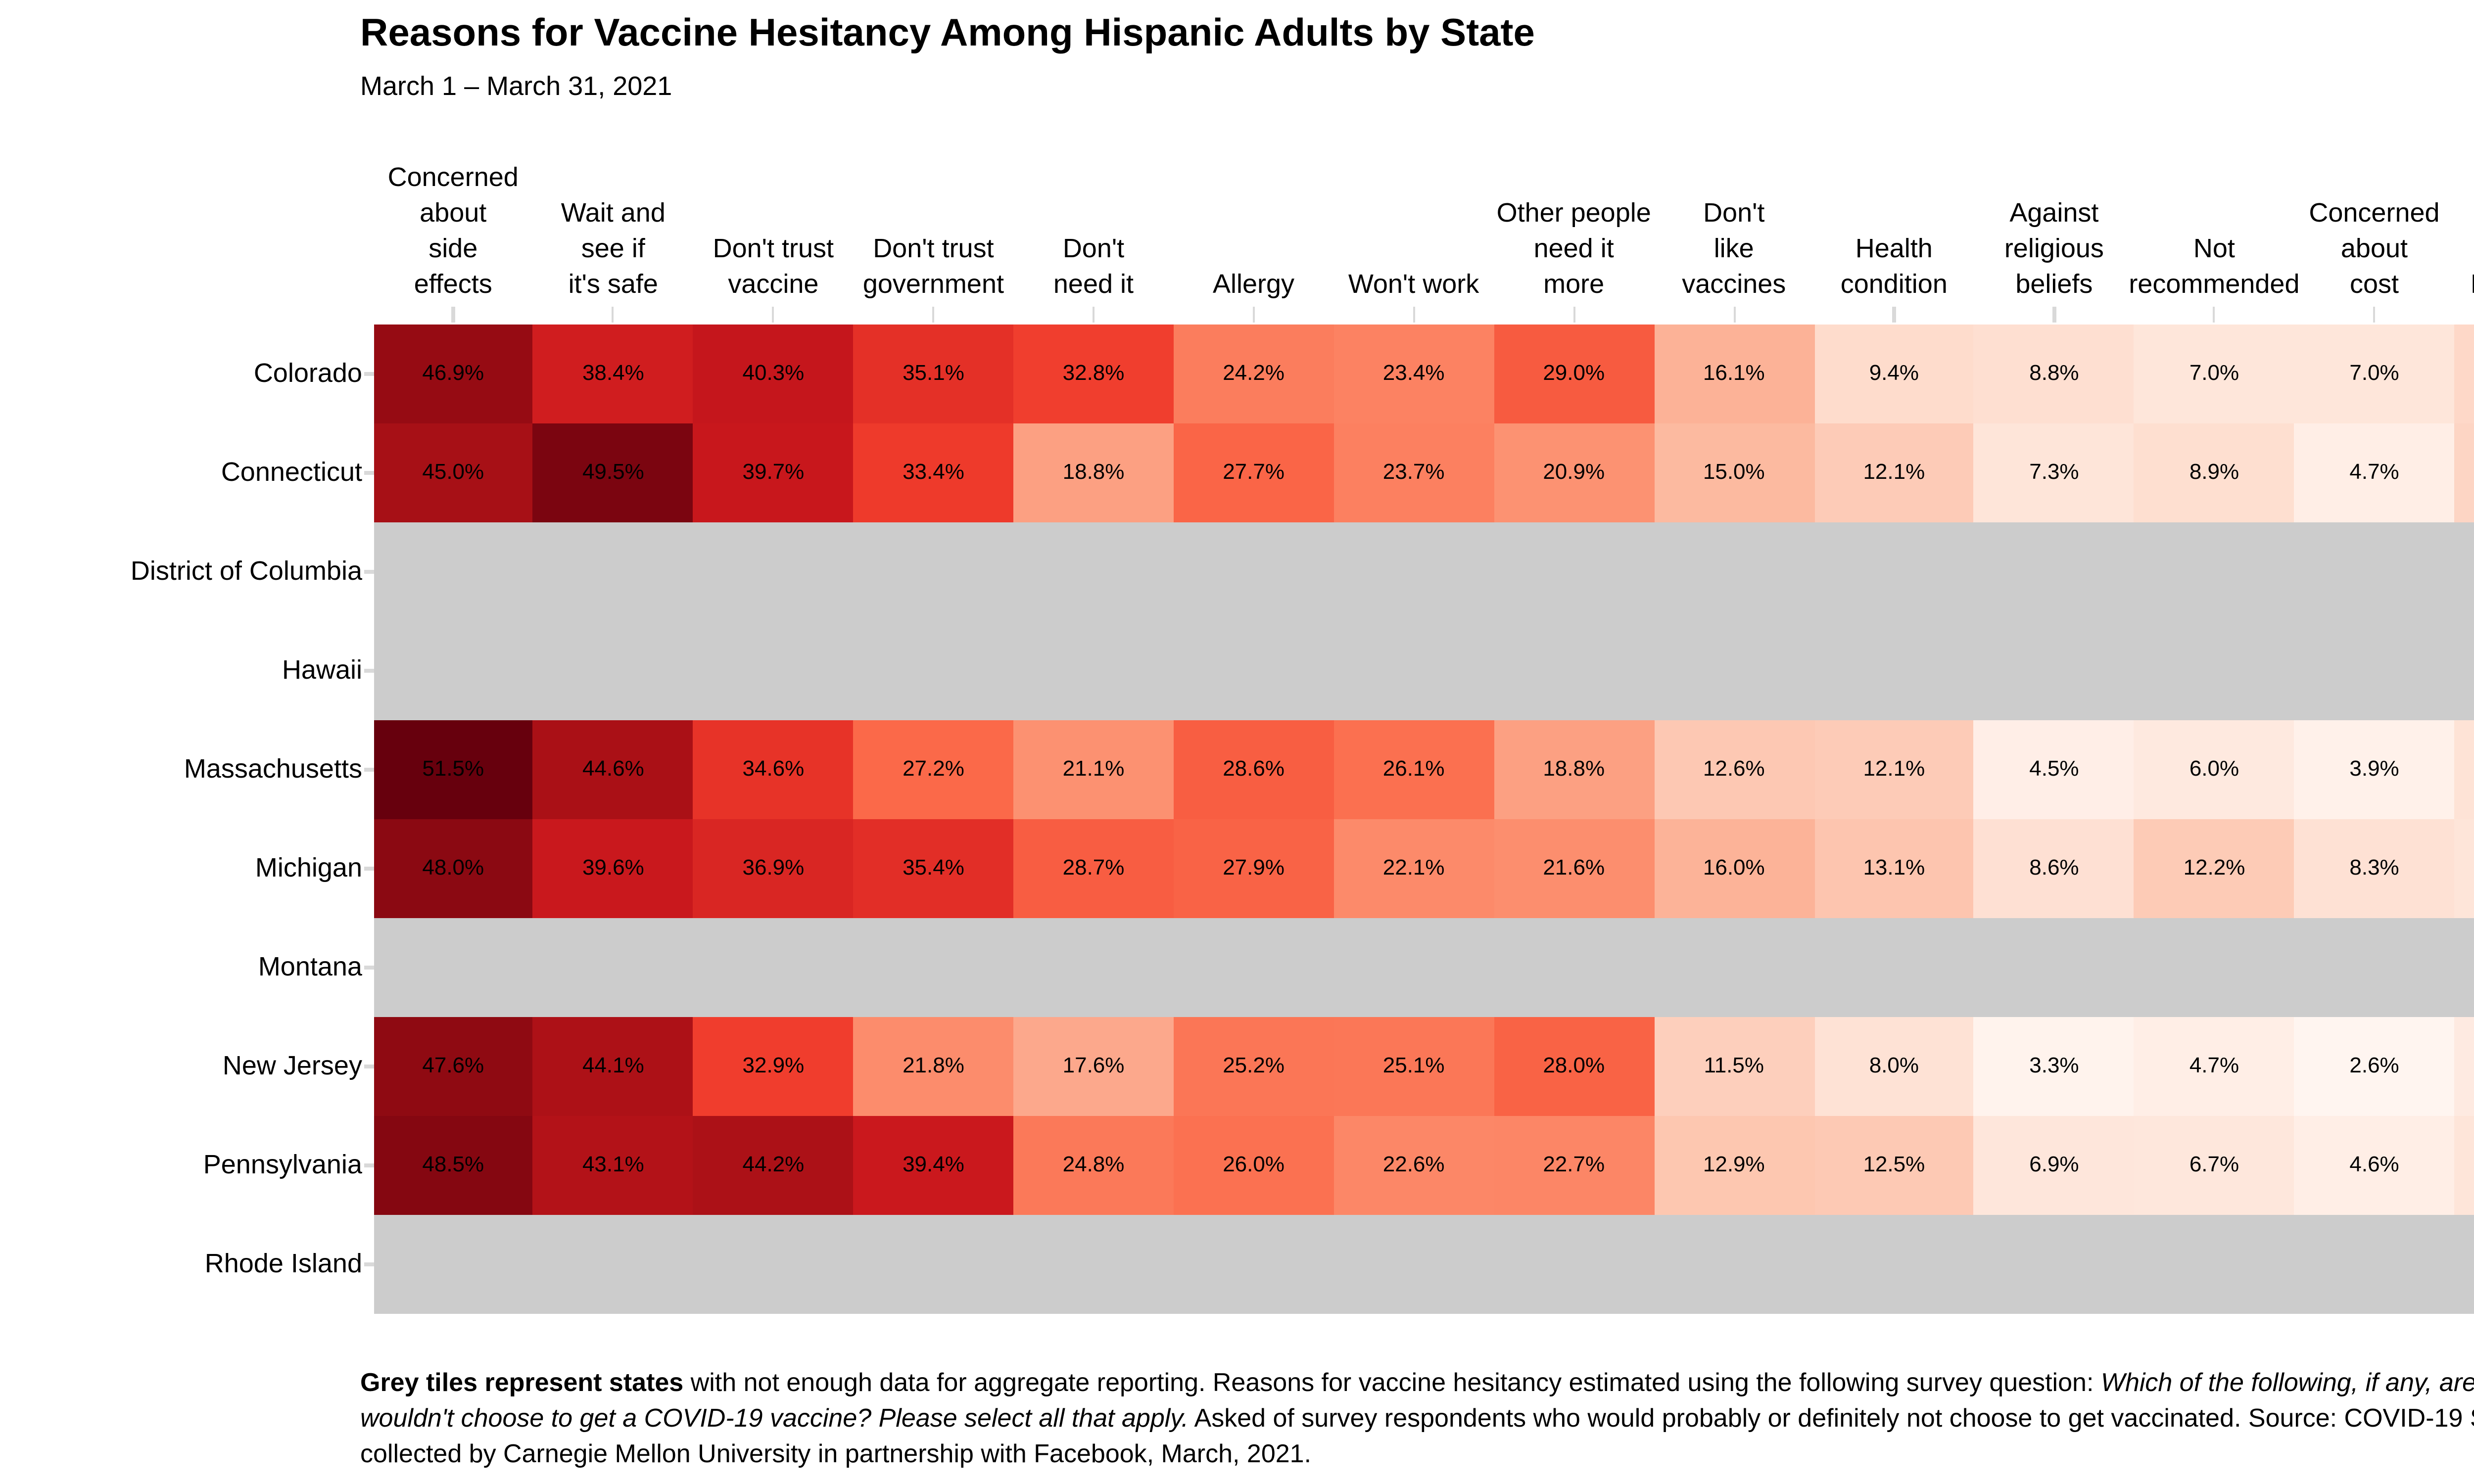  I want to click on chart-subtitle: March 1 – March 31, 2021, so click(516, 86).